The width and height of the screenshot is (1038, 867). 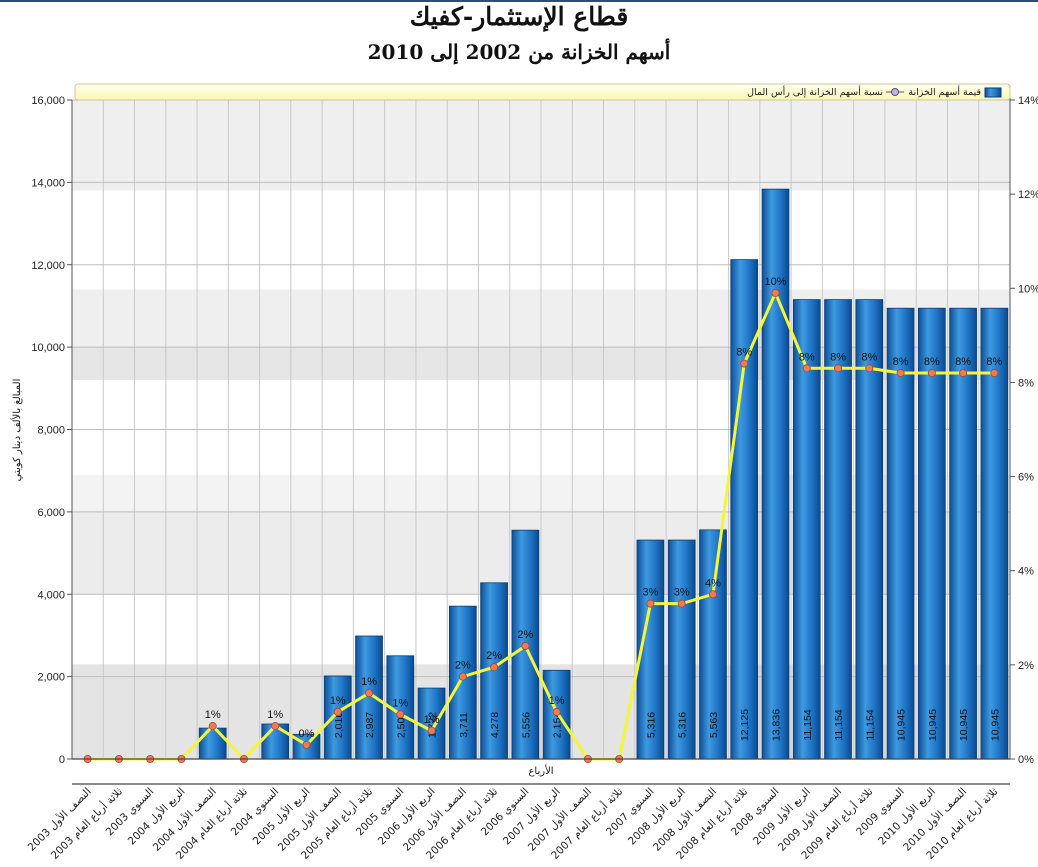 I want to click on ratio-value-label: 0%, so click(x=307, y=734).